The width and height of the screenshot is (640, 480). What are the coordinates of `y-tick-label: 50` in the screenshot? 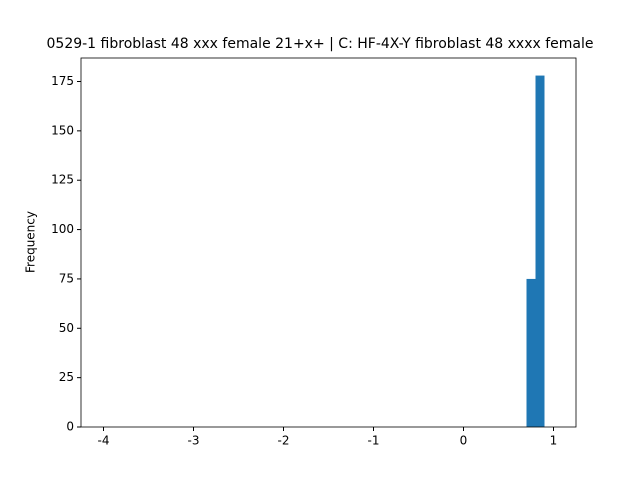 It's located at (66, 328).